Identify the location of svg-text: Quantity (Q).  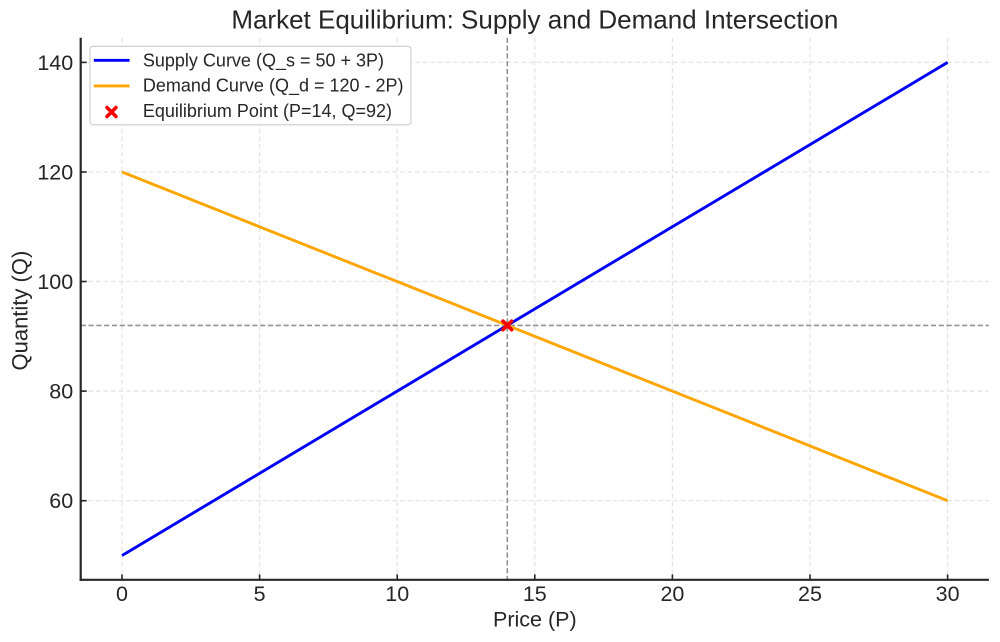
(20, 311).